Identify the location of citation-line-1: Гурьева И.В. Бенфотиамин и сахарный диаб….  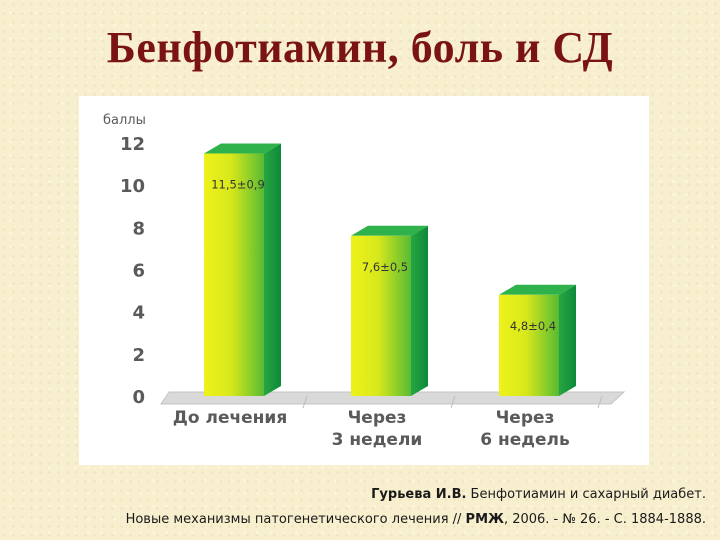
(353, 494).